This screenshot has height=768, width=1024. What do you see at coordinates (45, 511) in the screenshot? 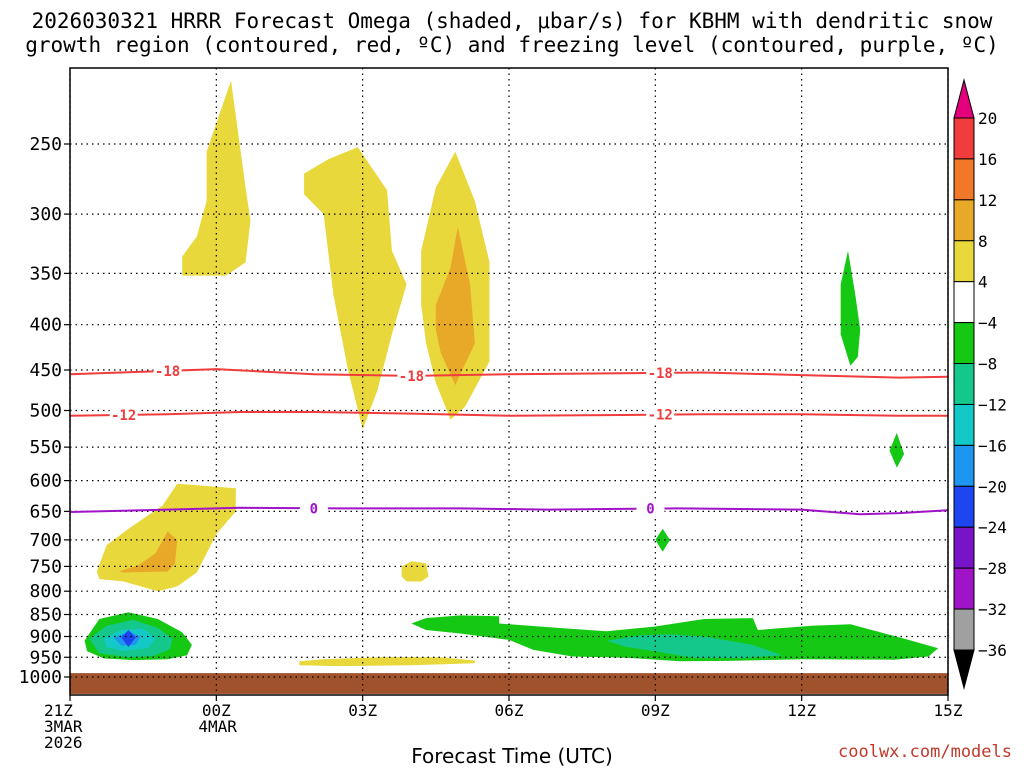
I see `y-tick-label-650: 650` at bounding box center [45, 511].